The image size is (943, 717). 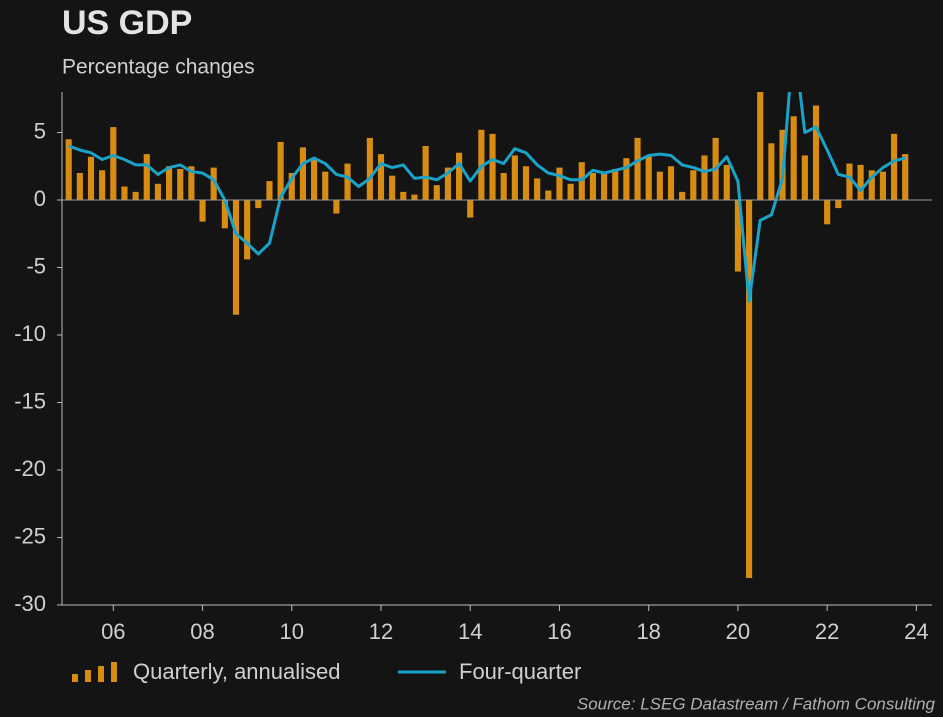 I want to click on x-tick-label: 24, so click(x=916, y=631).